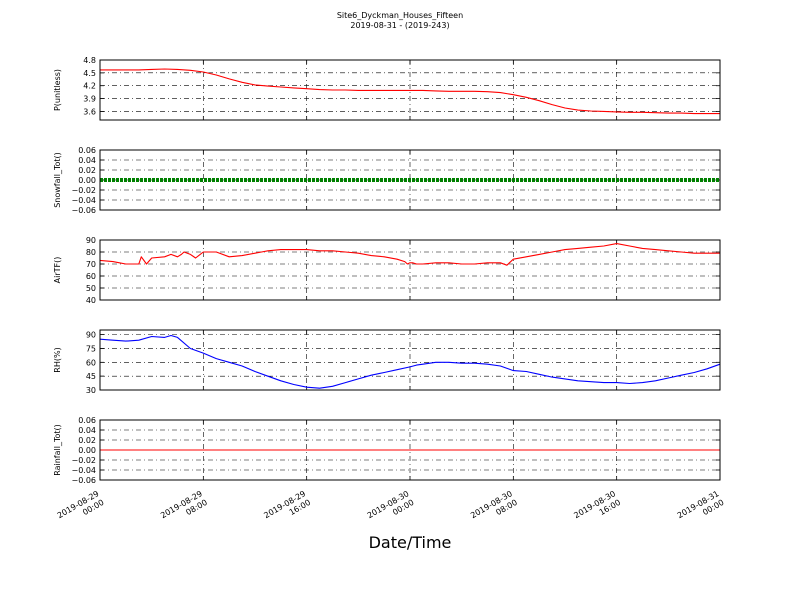  What do you see at coordinates (91, 288) in the screenshot?
I see `y-tick-label: 50` at bounding box center [91, 288].